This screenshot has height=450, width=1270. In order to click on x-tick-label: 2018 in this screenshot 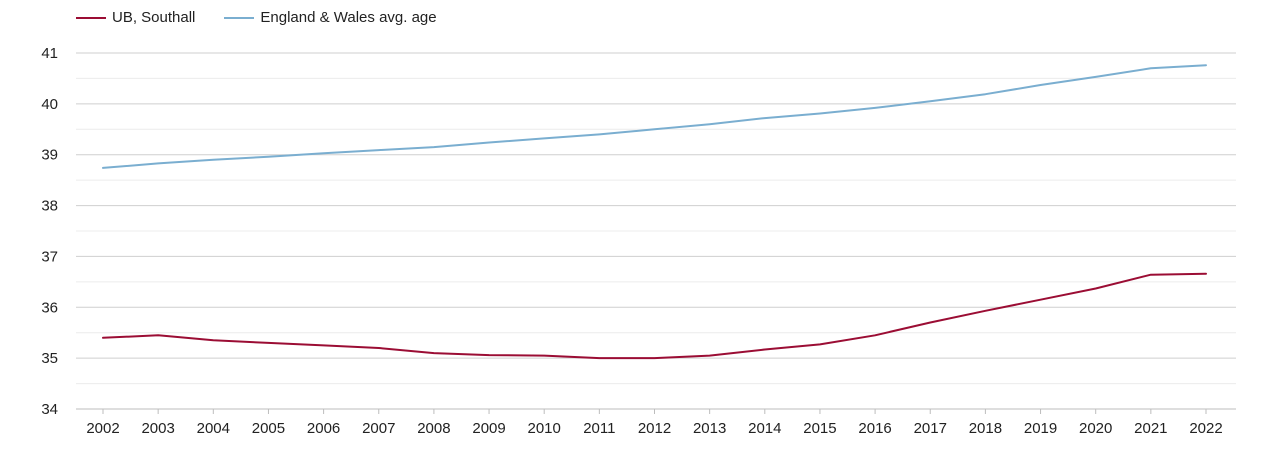, I will do `click(985, 428)`.